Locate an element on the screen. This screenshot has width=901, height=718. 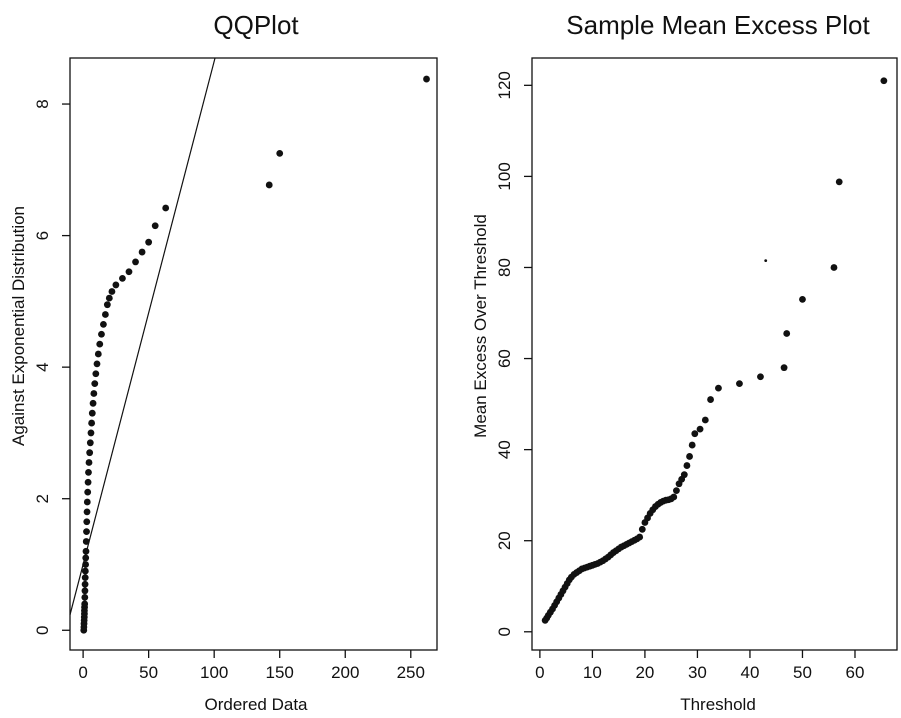
mean-excess-y-tick-label: 120 is located at coordinates (504, 85).